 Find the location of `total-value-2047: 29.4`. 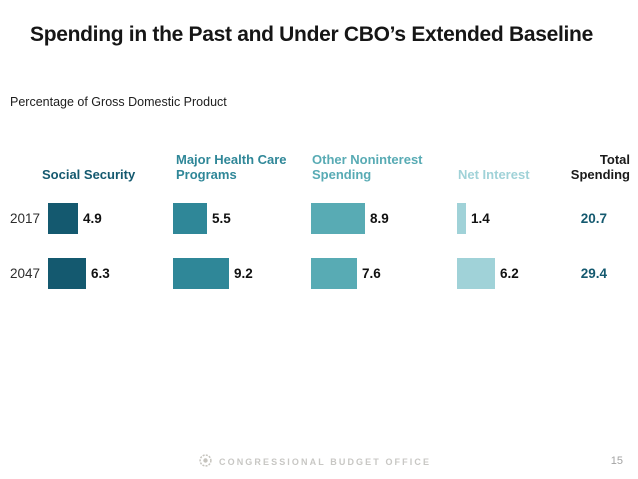

total-value-2047: 29.4 is located at coordinates (593, 273).